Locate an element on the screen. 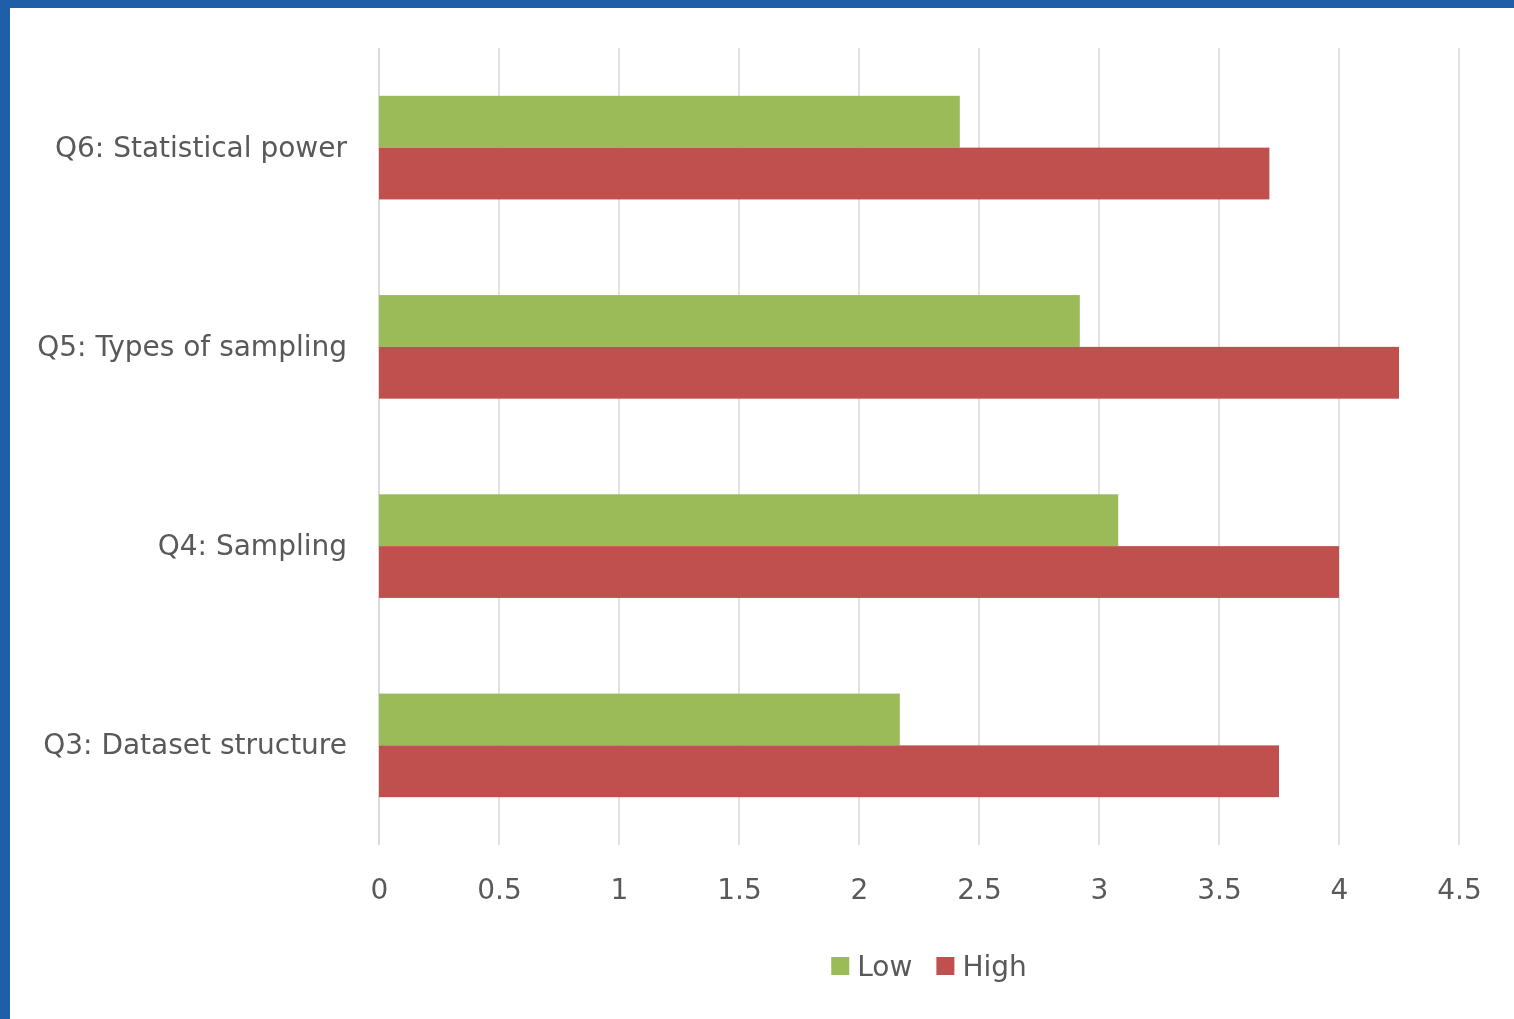 The image size is (1514, 1019). x-tick-label: 0 is located at coordinates (379, 889).